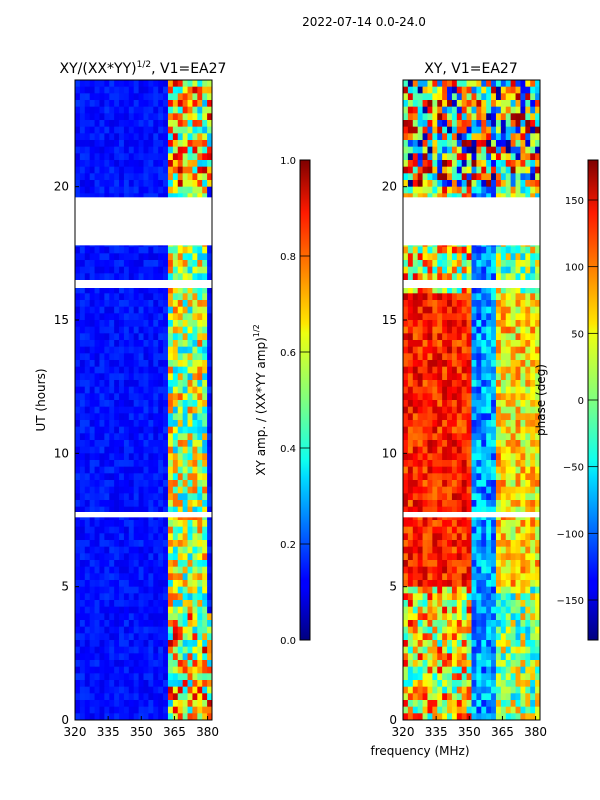 This screenshot has width=600, height=800. I want to click on data-gap, so click(143, 515).